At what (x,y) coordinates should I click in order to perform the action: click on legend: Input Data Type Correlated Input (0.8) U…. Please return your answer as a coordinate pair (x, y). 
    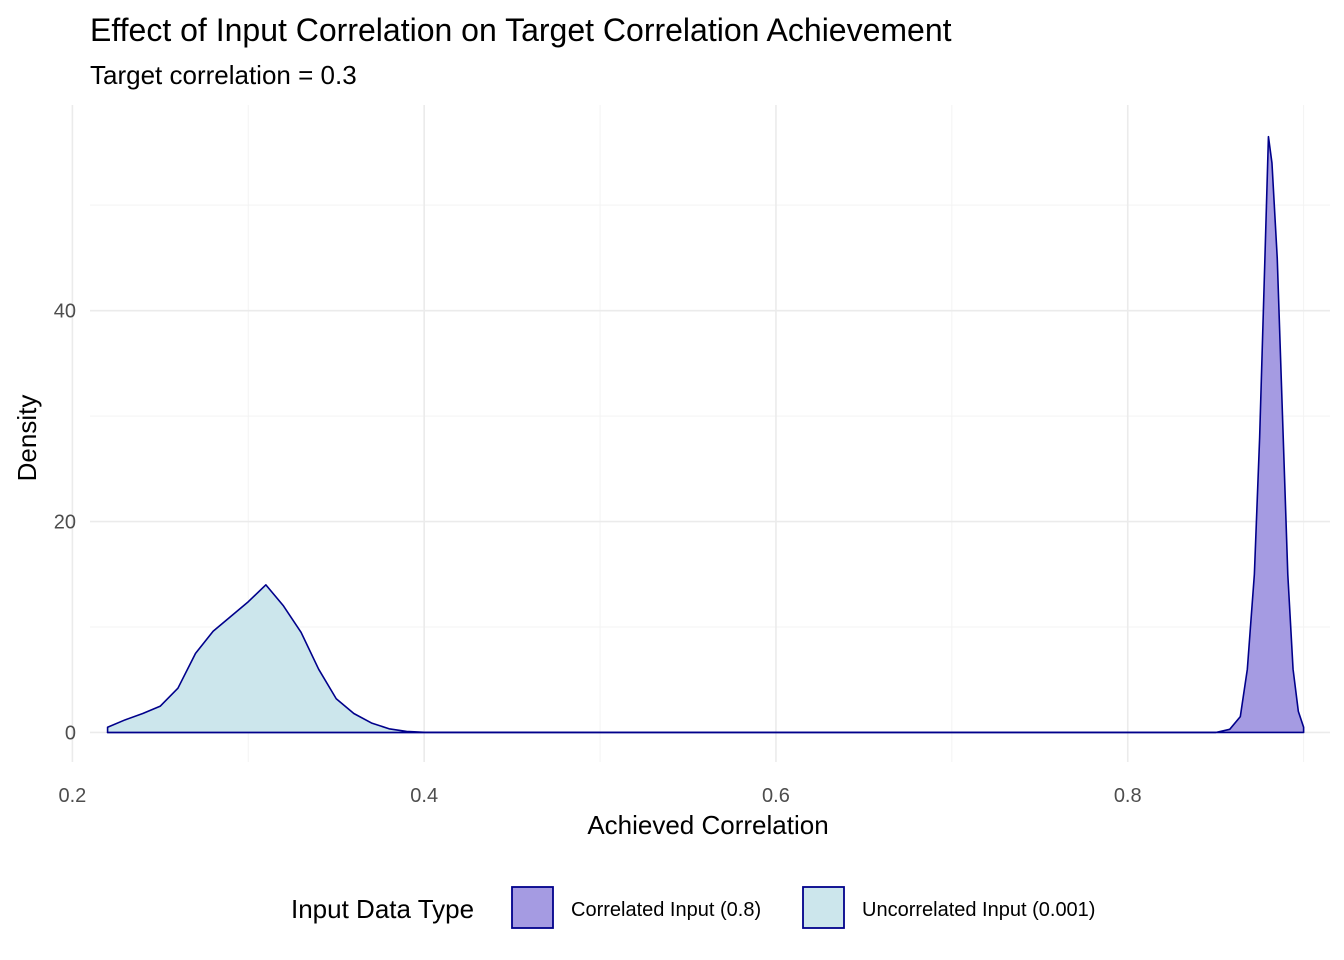
    Looking at the image, I should click on (693, 907).